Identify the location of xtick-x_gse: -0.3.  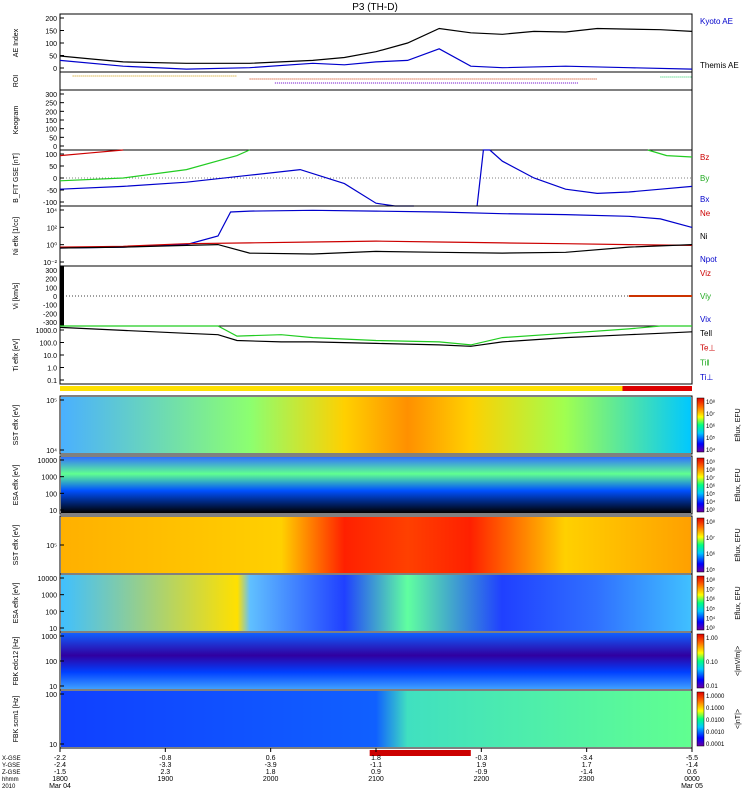
(481, 758).